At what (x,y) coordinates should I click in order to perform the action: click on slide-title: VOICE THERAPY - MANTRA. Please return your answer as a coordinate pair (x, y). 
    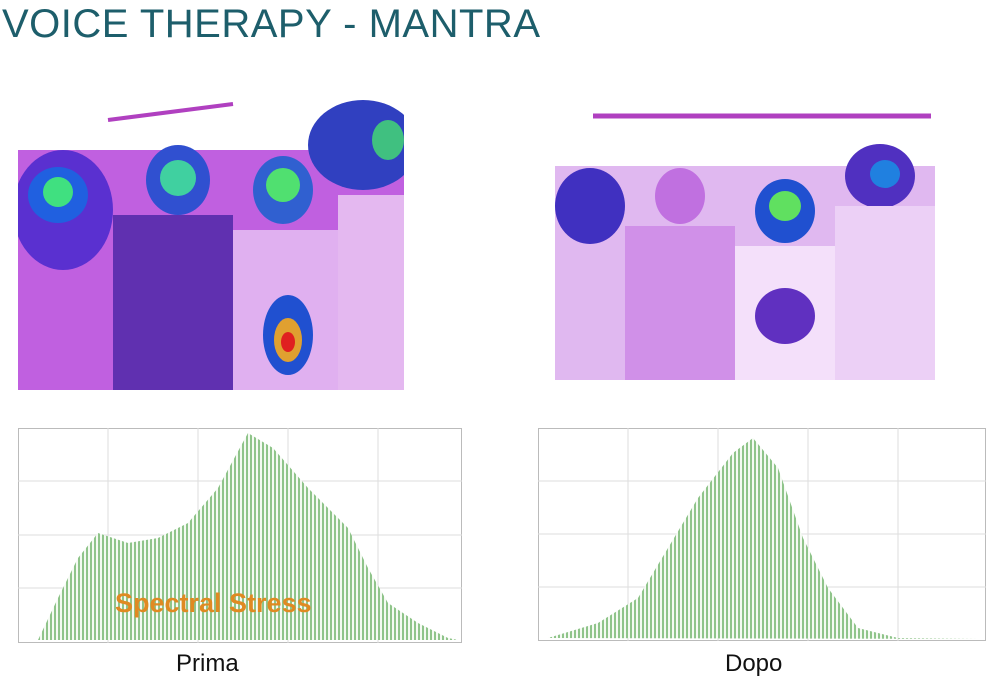
    Looking at the image, I should click on (271, 24).